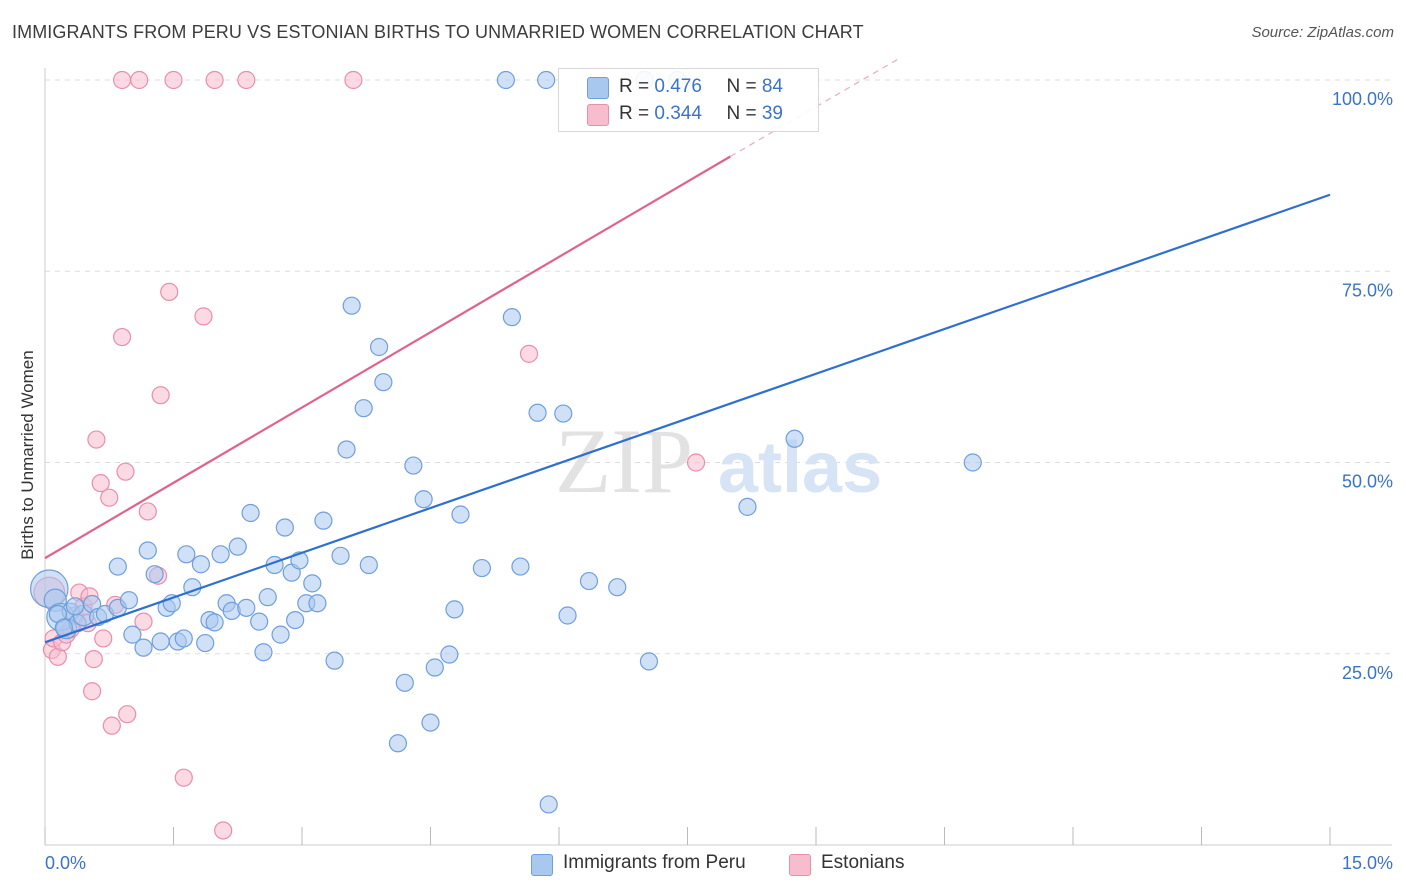 The image size is (1406, 892). I want to click on r-value: 0.344, so click(678, 113).